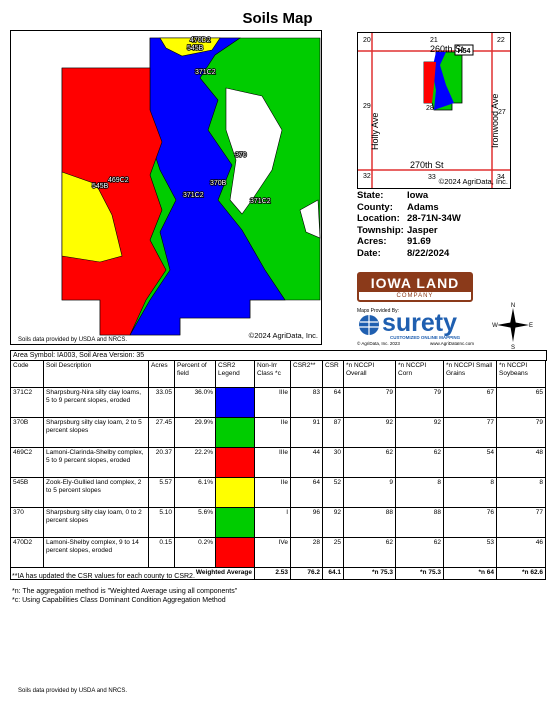  I want to click on soil-label: 370B, so click(218, 183).